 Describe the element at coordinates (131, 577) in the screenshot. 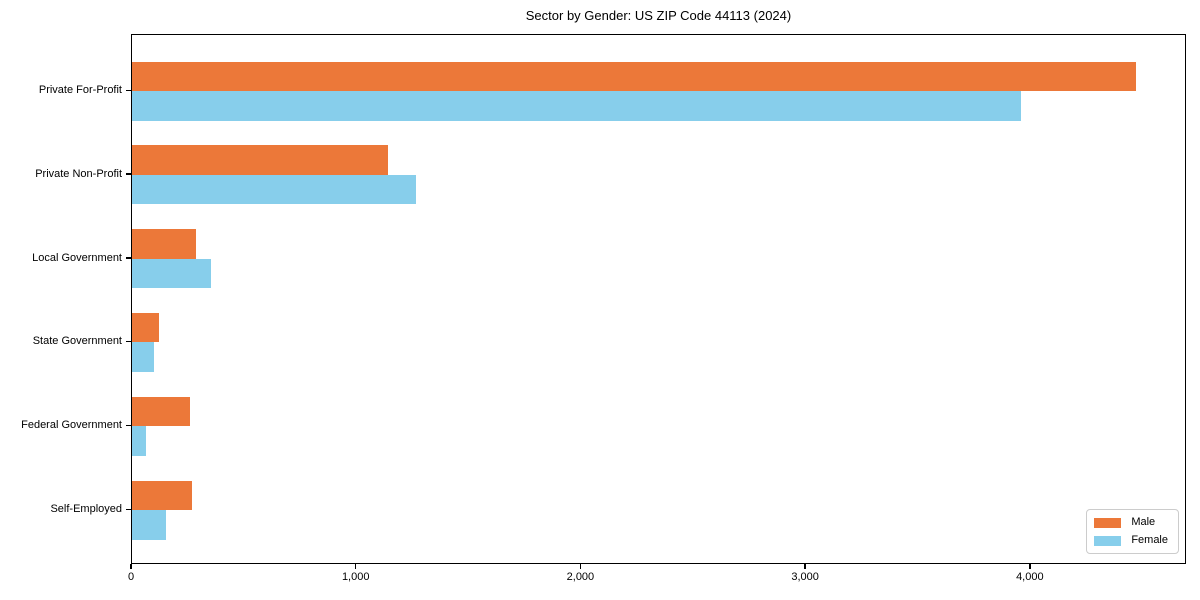

I see `x-tick-label: 0` at that location.